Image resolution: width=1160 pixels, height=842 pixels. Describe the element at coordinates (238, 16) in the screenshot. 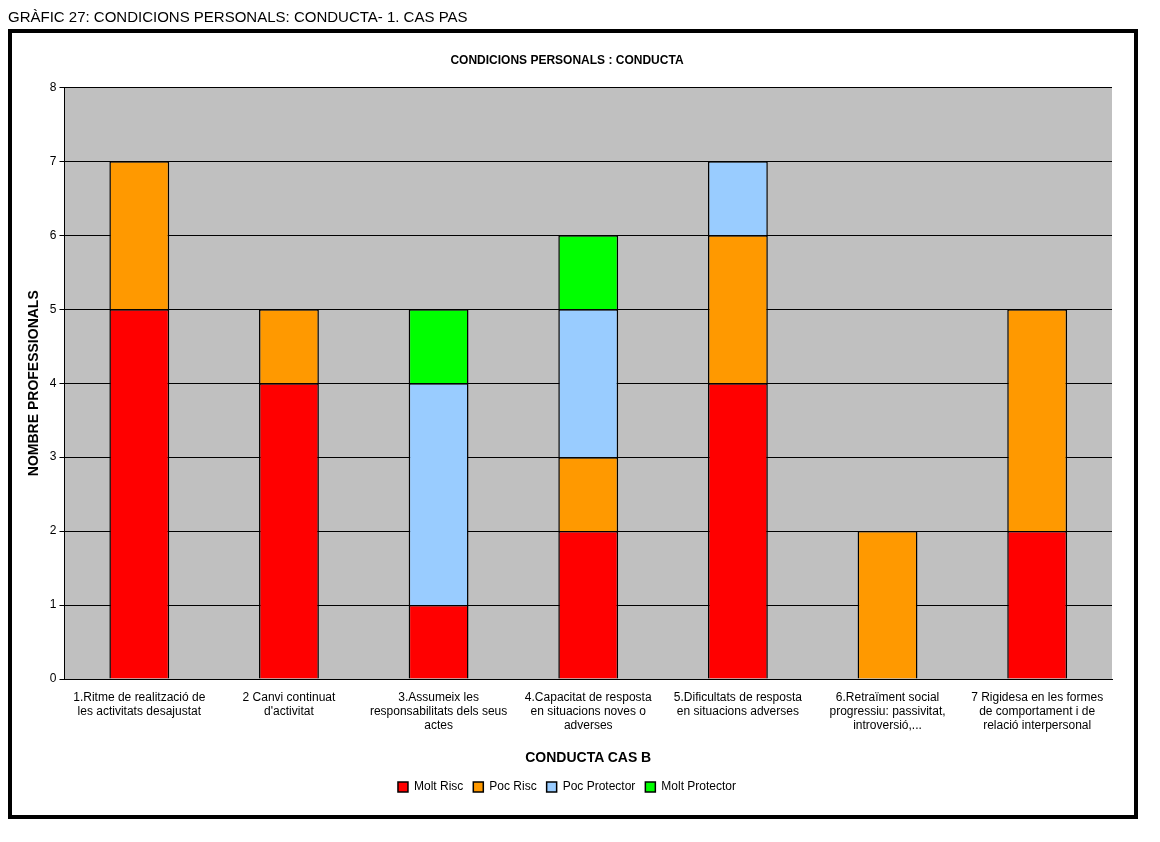

I see `text: GRÀFIC 27: CONDICIONS PERSONALS: CONDUCTA- 1. CAS PAS` at that location.